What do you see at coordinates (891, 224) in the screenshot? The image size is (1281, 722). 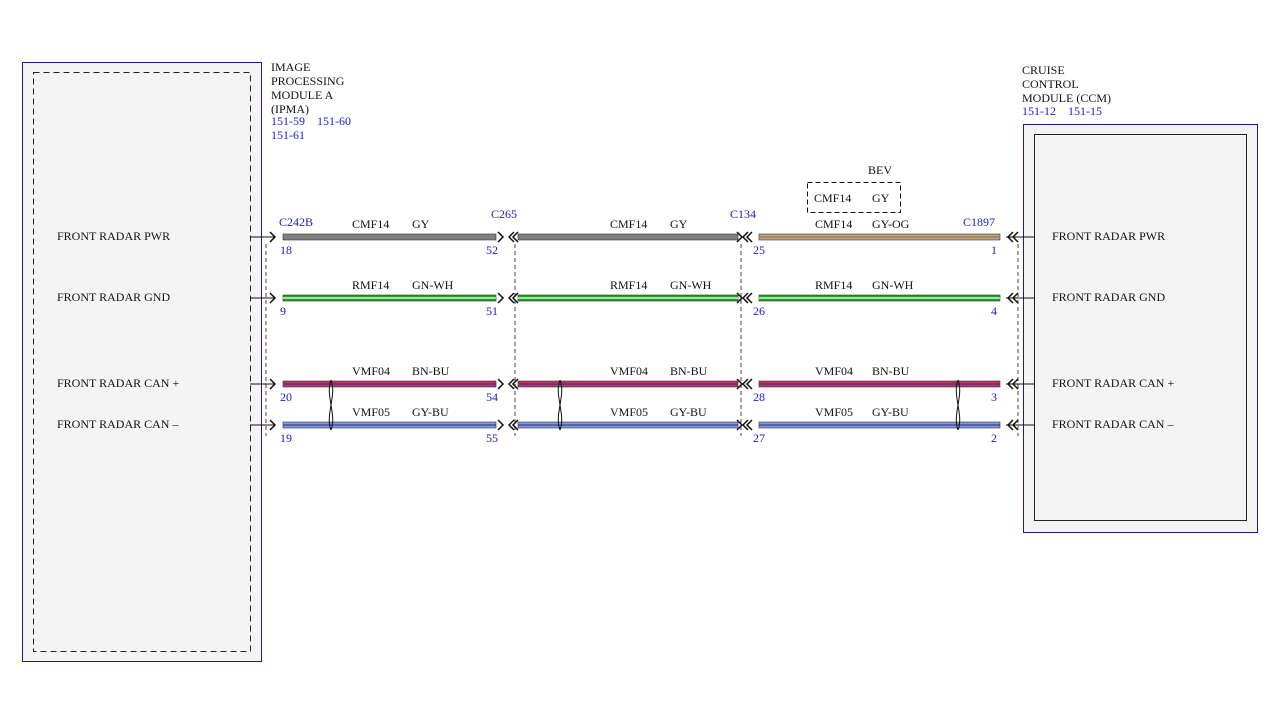 I see `wire-color: GY-OG` at bounding box center [891, 224].